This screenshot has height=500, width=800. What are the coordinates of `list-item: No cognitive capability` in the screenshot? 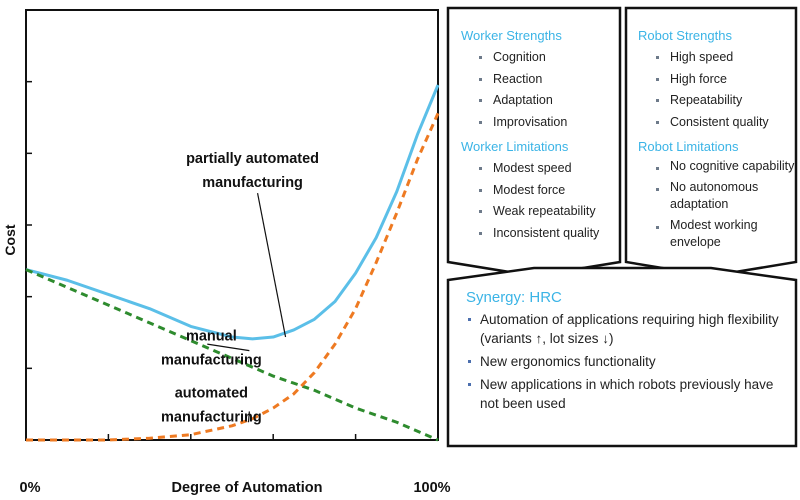 It's located at (717, 166).